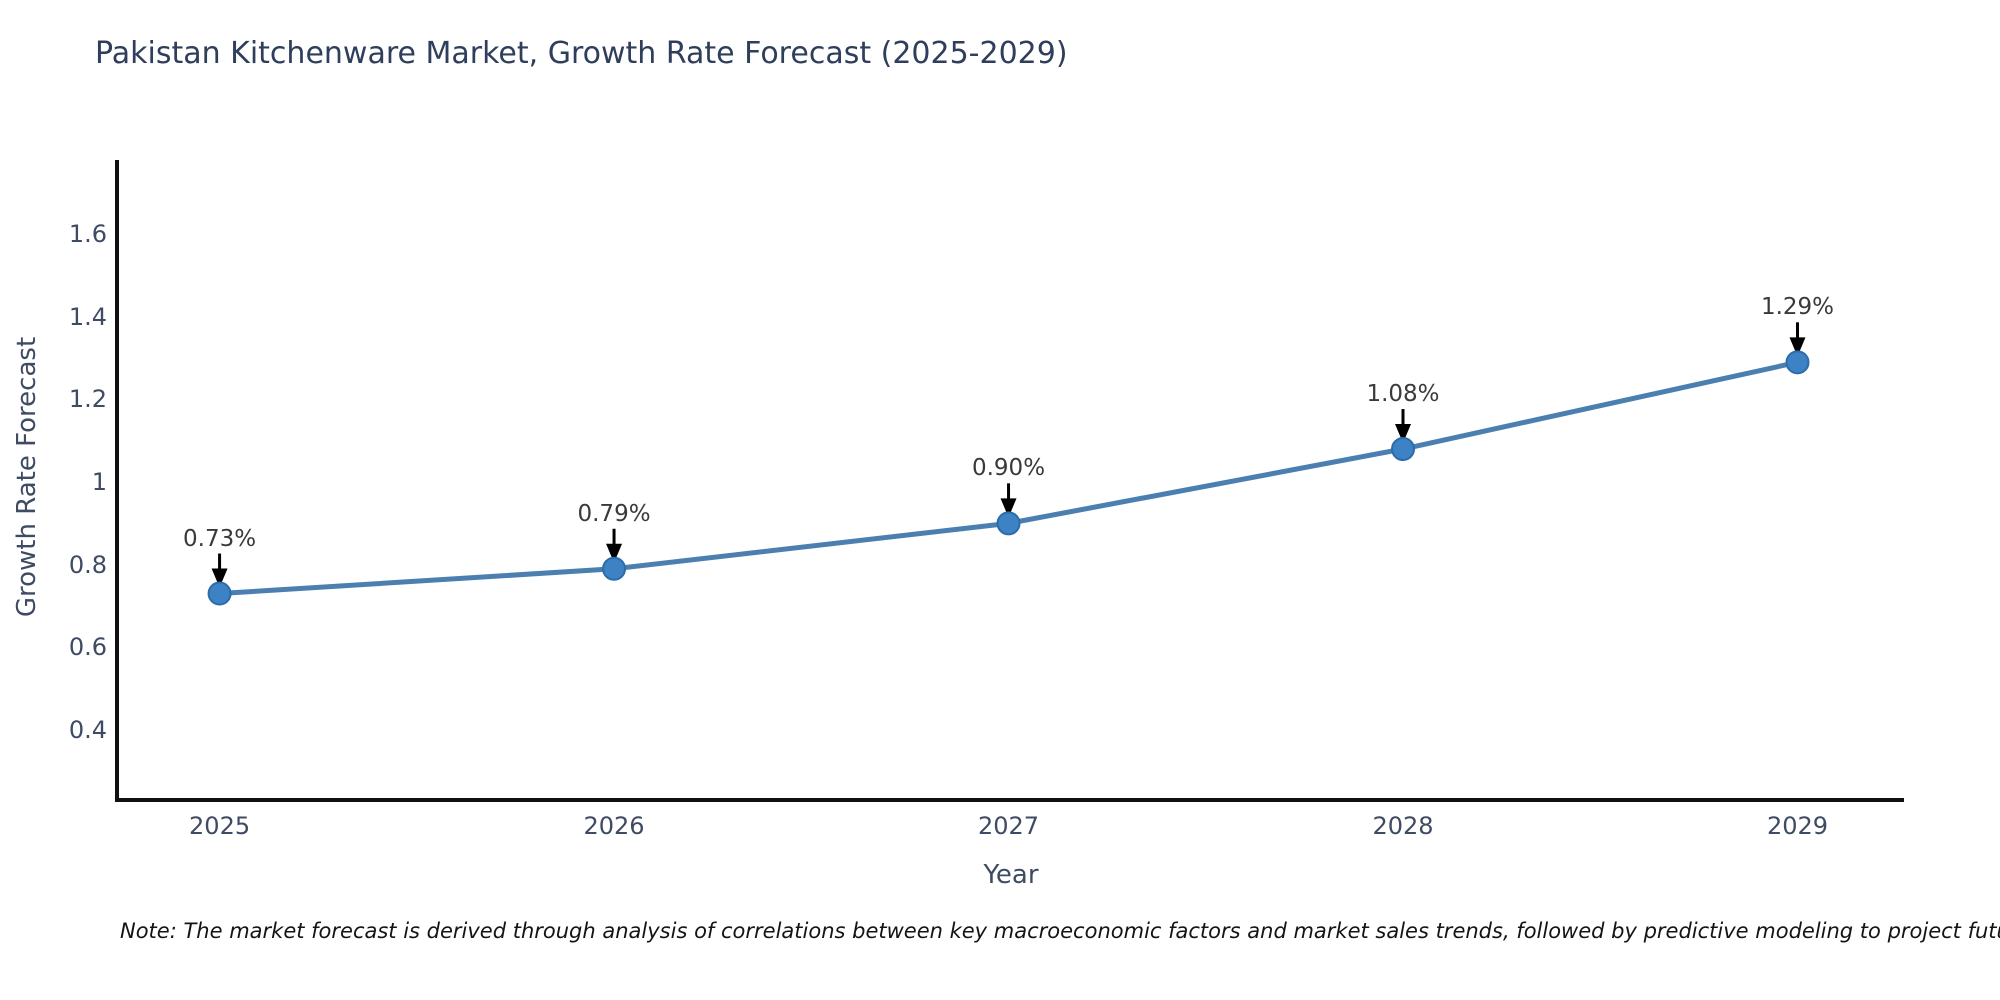 This screenshot has width=2000, height=1000. What do you see at coordinates (614, 826) in the screenshot?
I see `x-tick-label: 2026` at bounding box center [614, 826].